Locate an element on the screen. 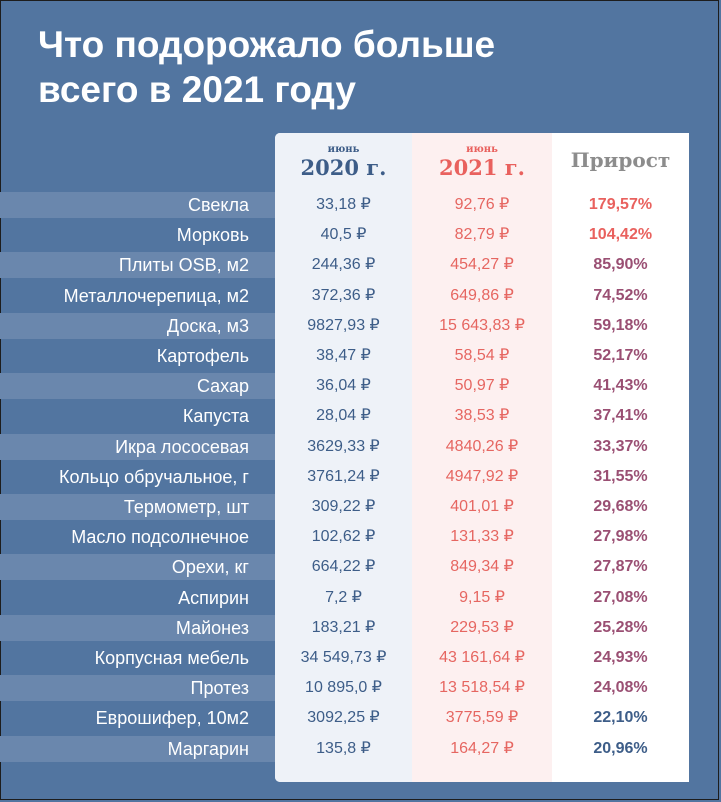 This screenshot has width=721, height=802. cell-2020: 3761,24 ₽ is located at coordinates (343, 476).